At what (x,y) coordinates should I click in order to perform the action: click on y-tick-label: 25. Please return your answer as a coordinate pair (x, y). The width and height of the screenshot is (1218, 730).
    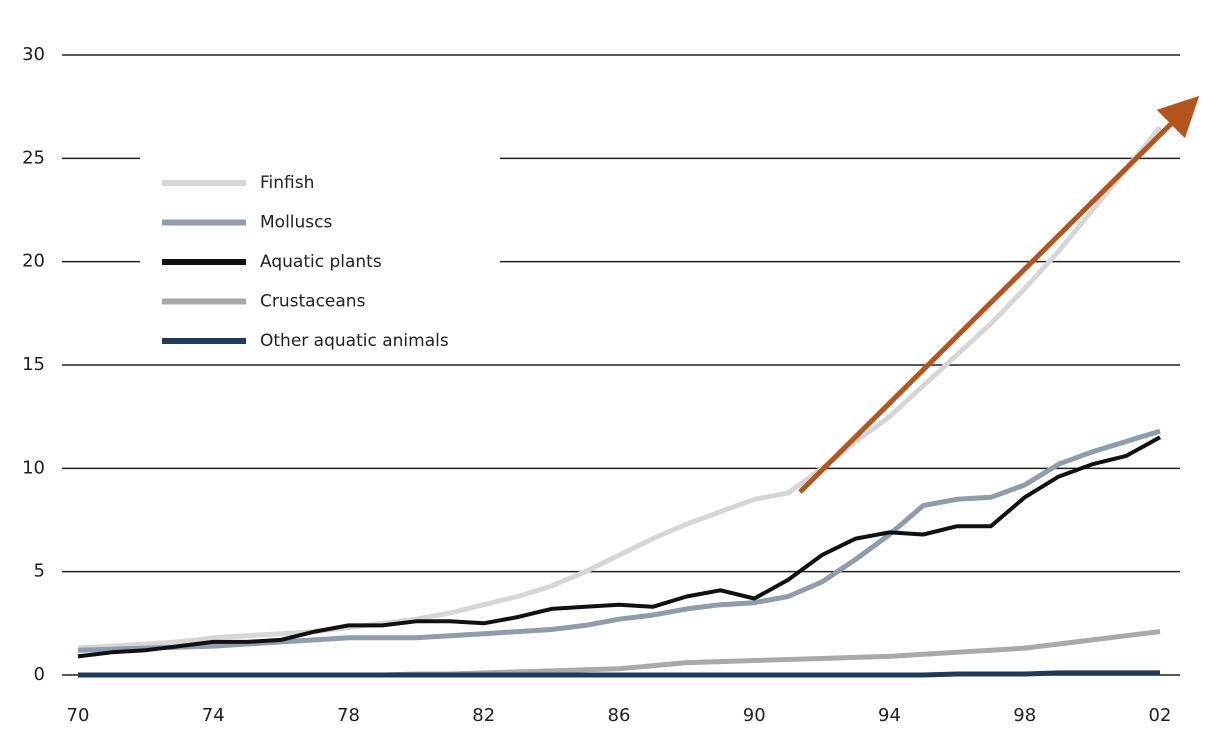
    Looking at the image, I should click on (33, 157).